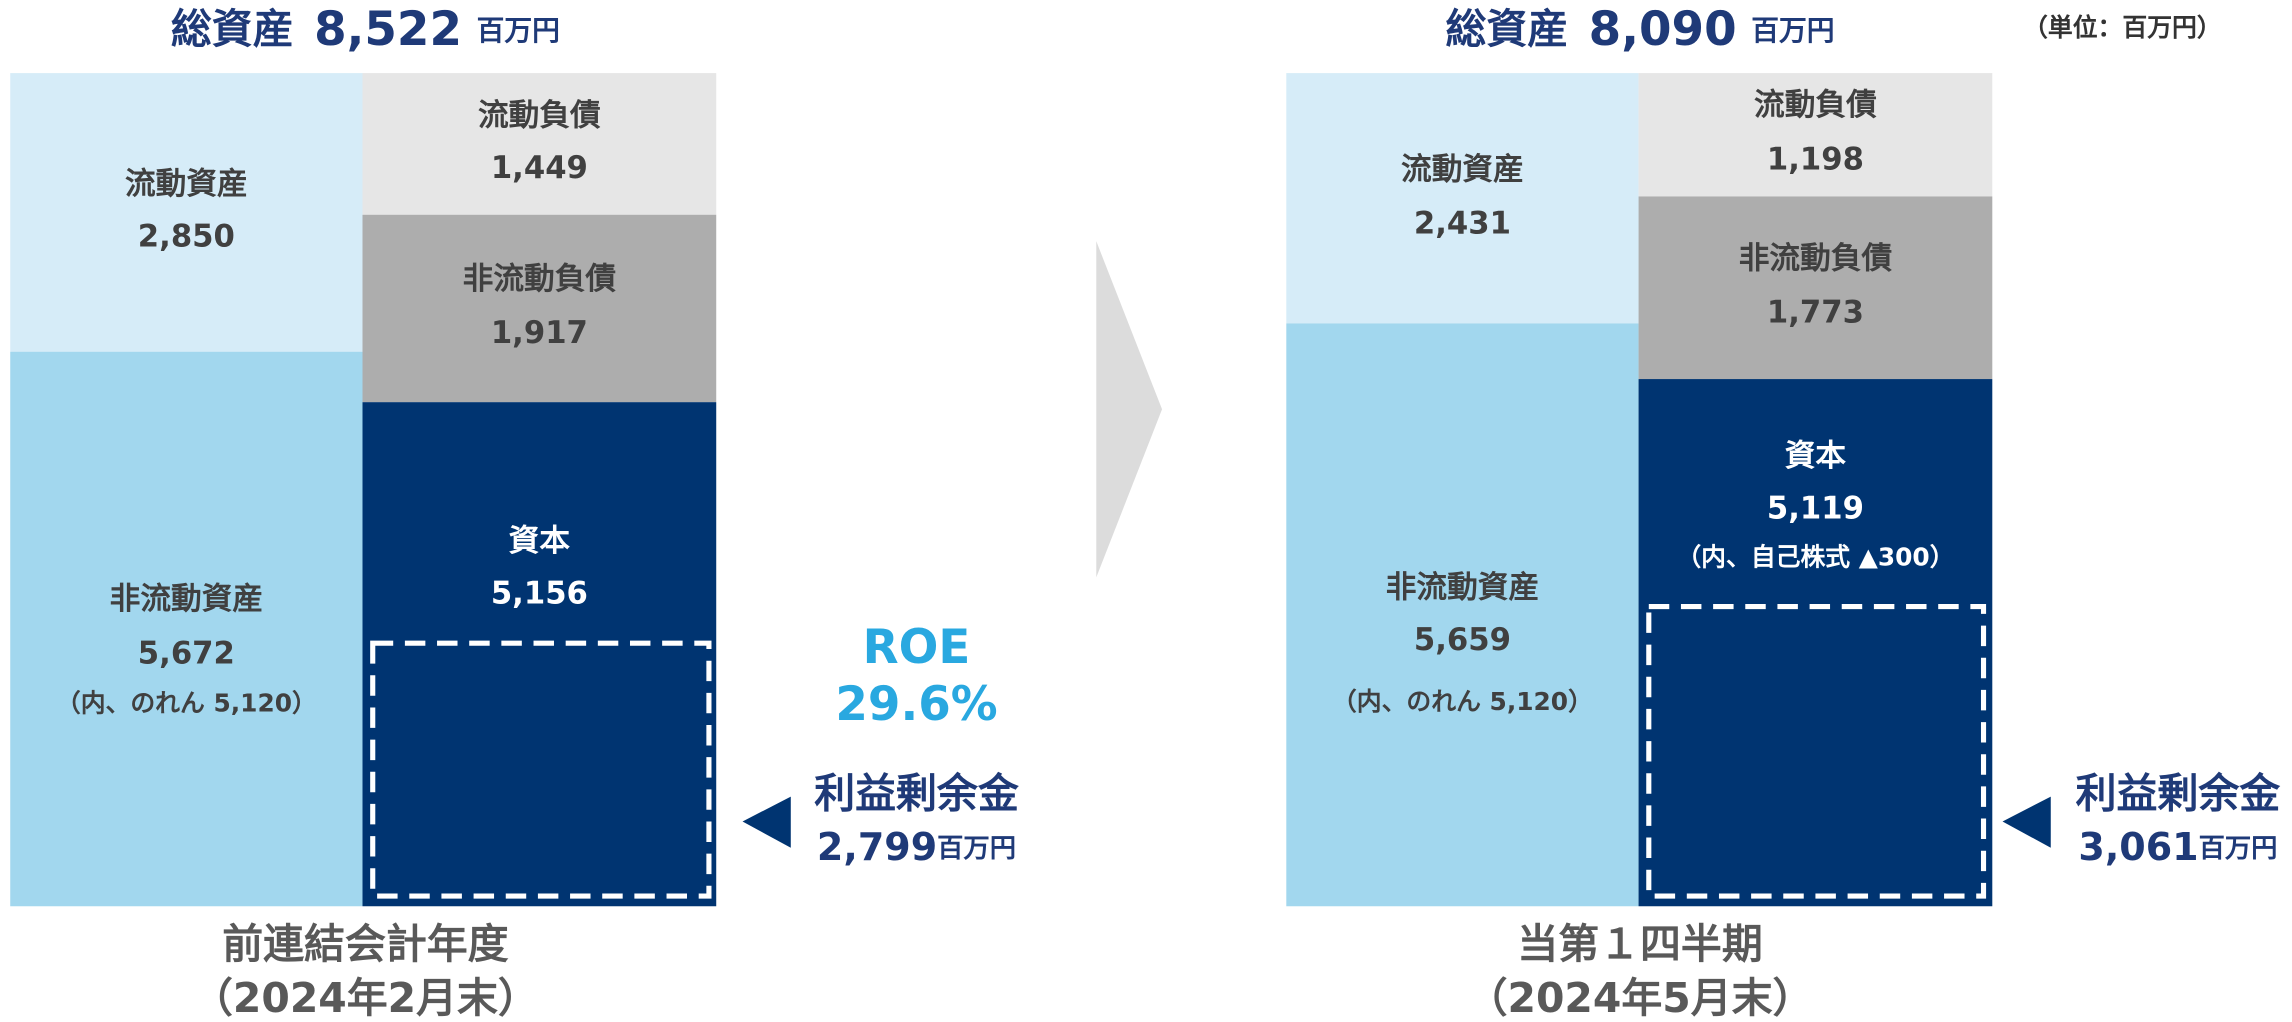  I want to click on period-label: 当第１四半期, so click(1639, 944).